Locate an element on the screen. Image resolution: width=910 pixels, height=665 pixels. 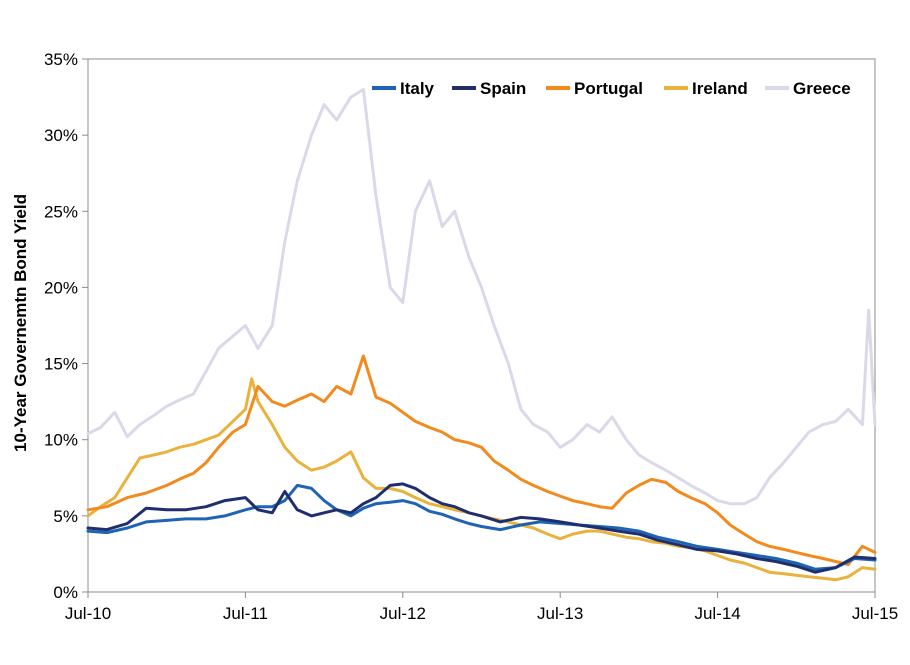
y-axis-title: 10-Year Governemtn Bond Yield is located at coordinates (20, 323).